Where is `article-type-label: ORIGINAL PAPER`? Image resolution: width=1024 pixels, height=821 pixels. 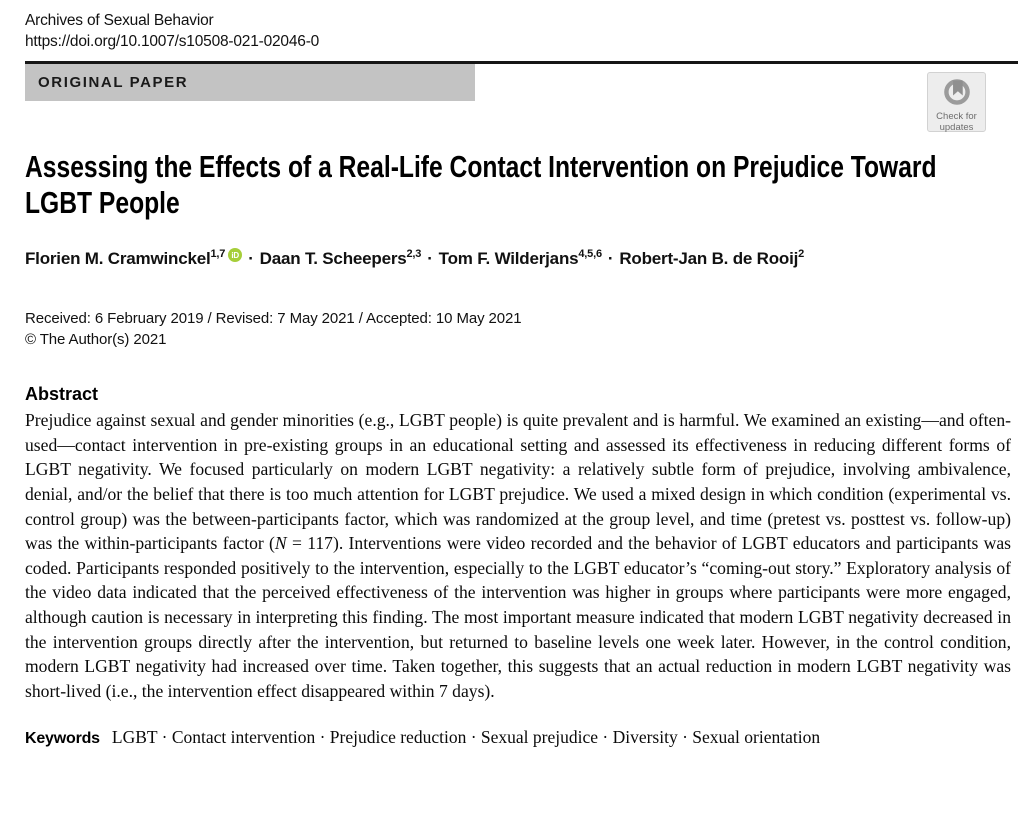 article-type-label: ORIGINAL PAPER is located at coordinates (113, 82).